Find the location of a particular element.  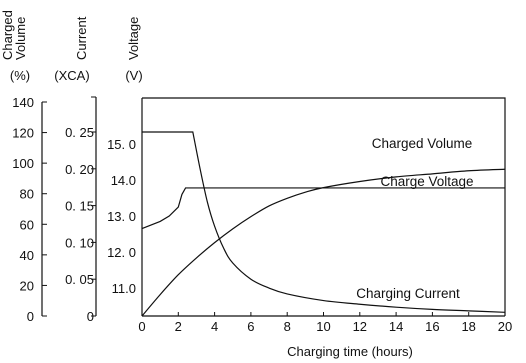

volume-axis-header-line: Charged is located at coordinates (7, 35).